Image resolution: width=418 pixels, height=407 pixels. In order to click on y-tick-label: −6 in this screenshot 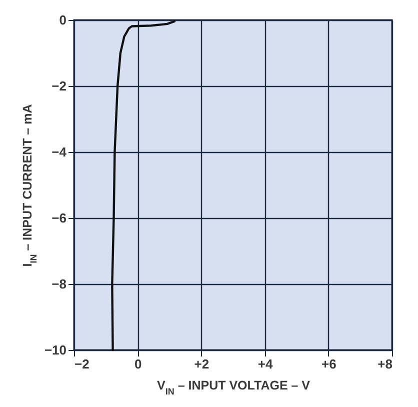, I will do `click(59, 218)`.